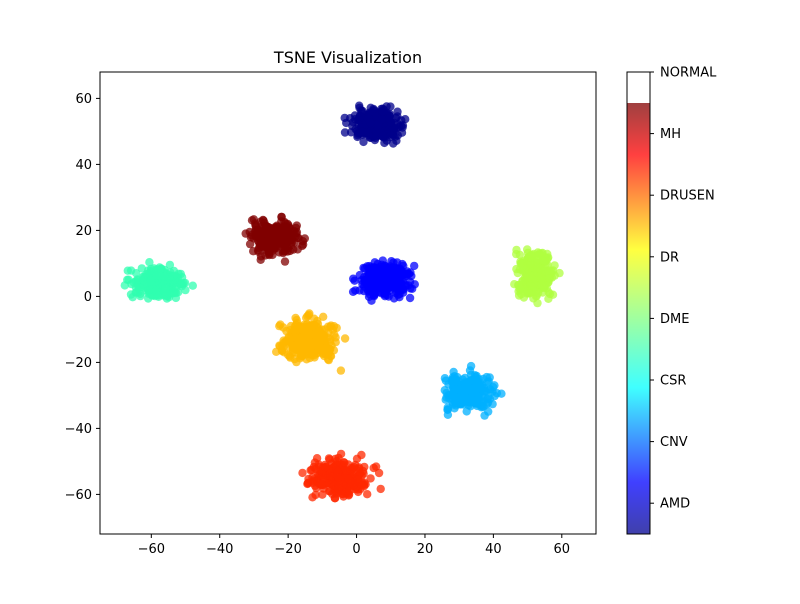 The height and width of the screenshot is (604, 800). What do you see at coordinates (674, 442) in the screenshot?
I see `colorbar-label-cnv: CNV` at bounding box center [674, 442].